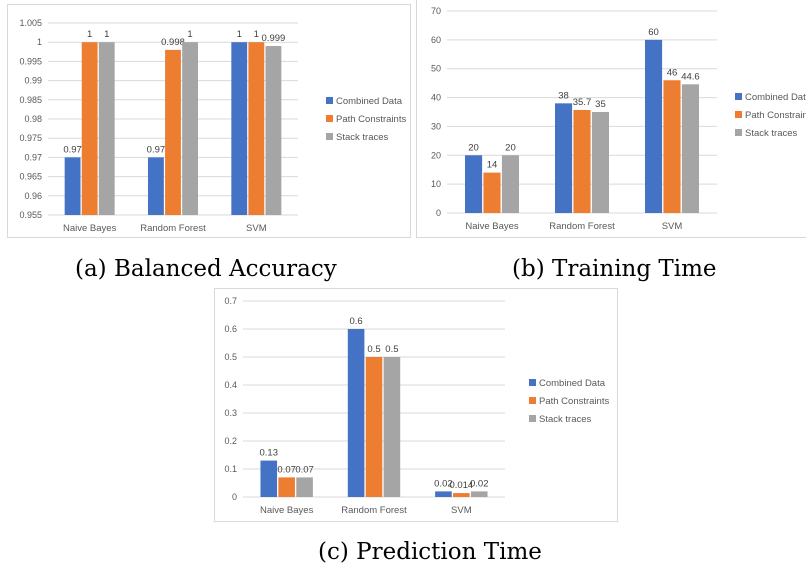 Image resolution: width=806 pixels, height=571 pixels. Describe the element at coordinates (690, 76) in the screenshot. I see `data-label: 44.6` at that location.